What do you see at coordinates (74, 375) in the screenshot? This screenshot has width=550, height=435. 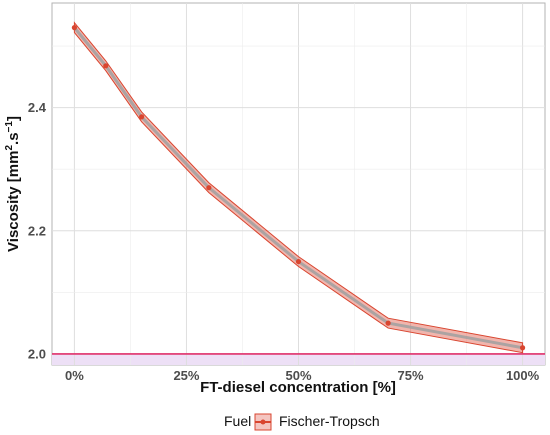 I see `x-tick-label: 0%` at bounding box center [74, 375].